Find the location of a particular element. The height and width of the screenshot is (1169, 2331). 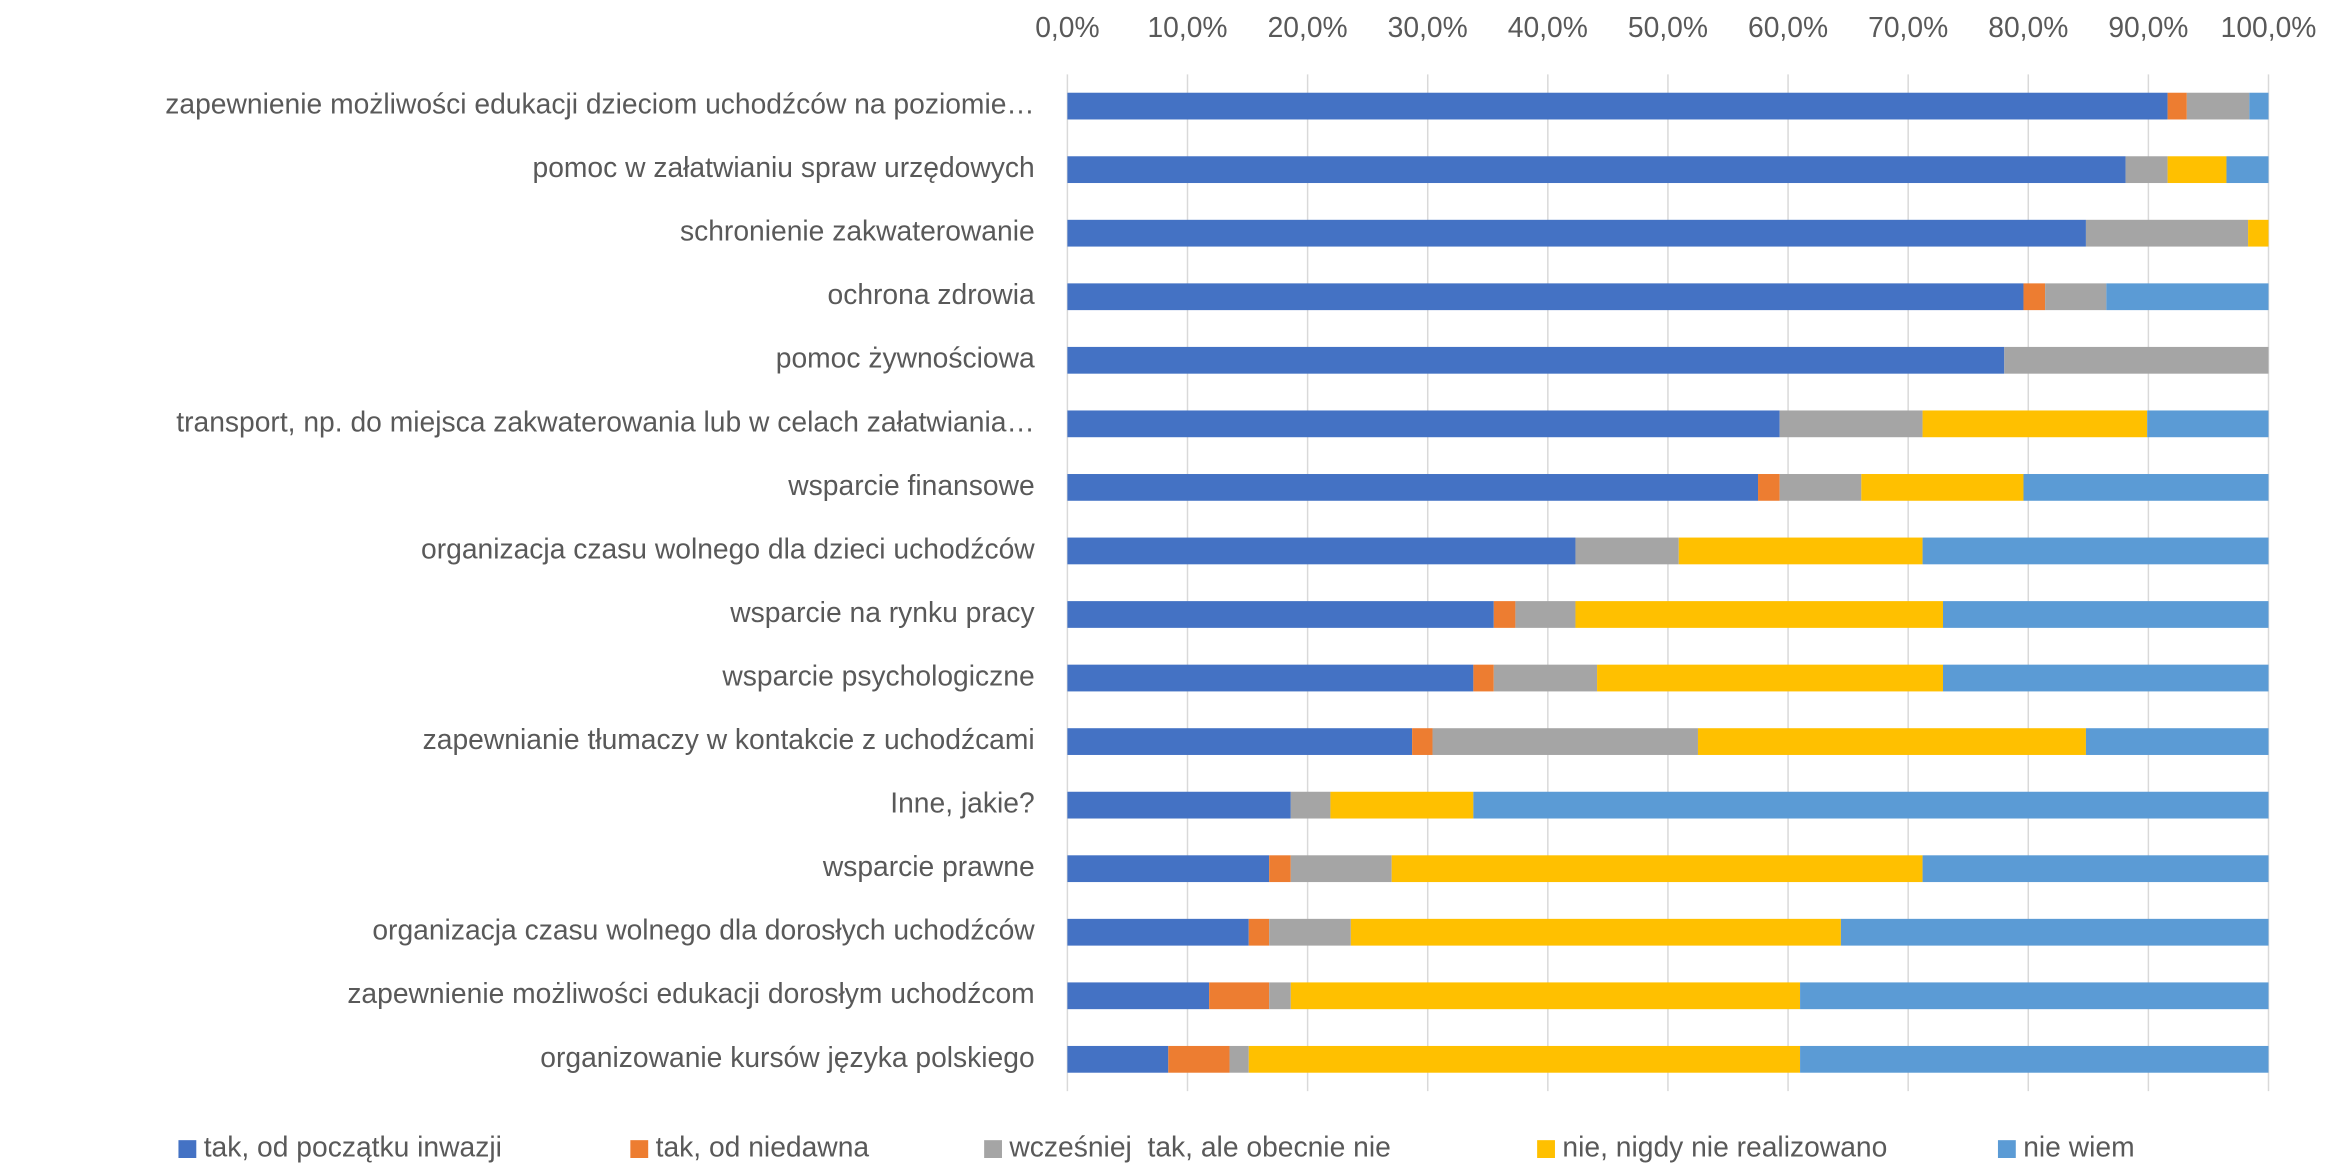

x-tick-label: 90,0% is located at coordinates (2148, 27).